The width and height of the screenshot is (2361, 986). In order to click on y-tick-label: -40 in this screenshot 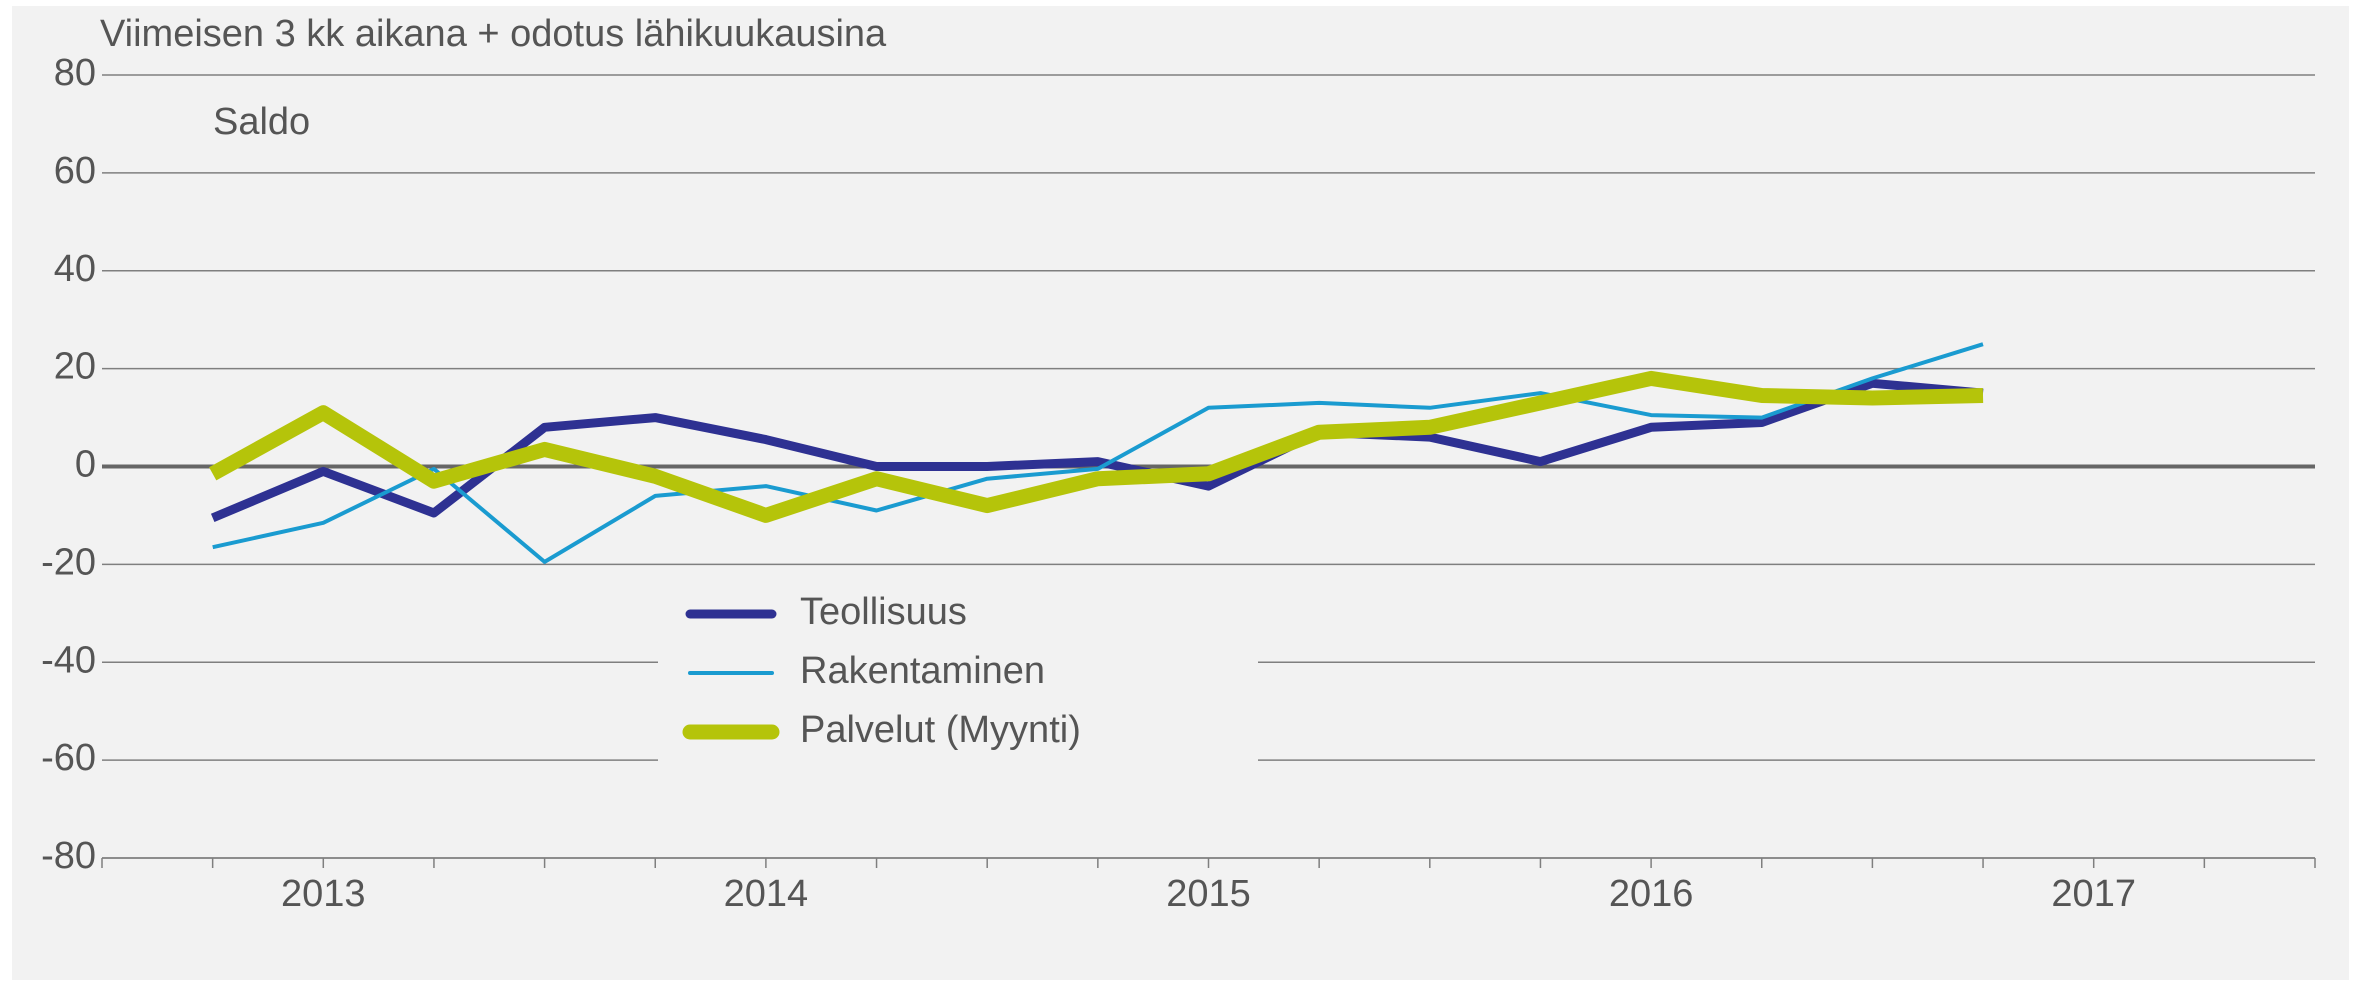, I will do `click(68, 660)`.